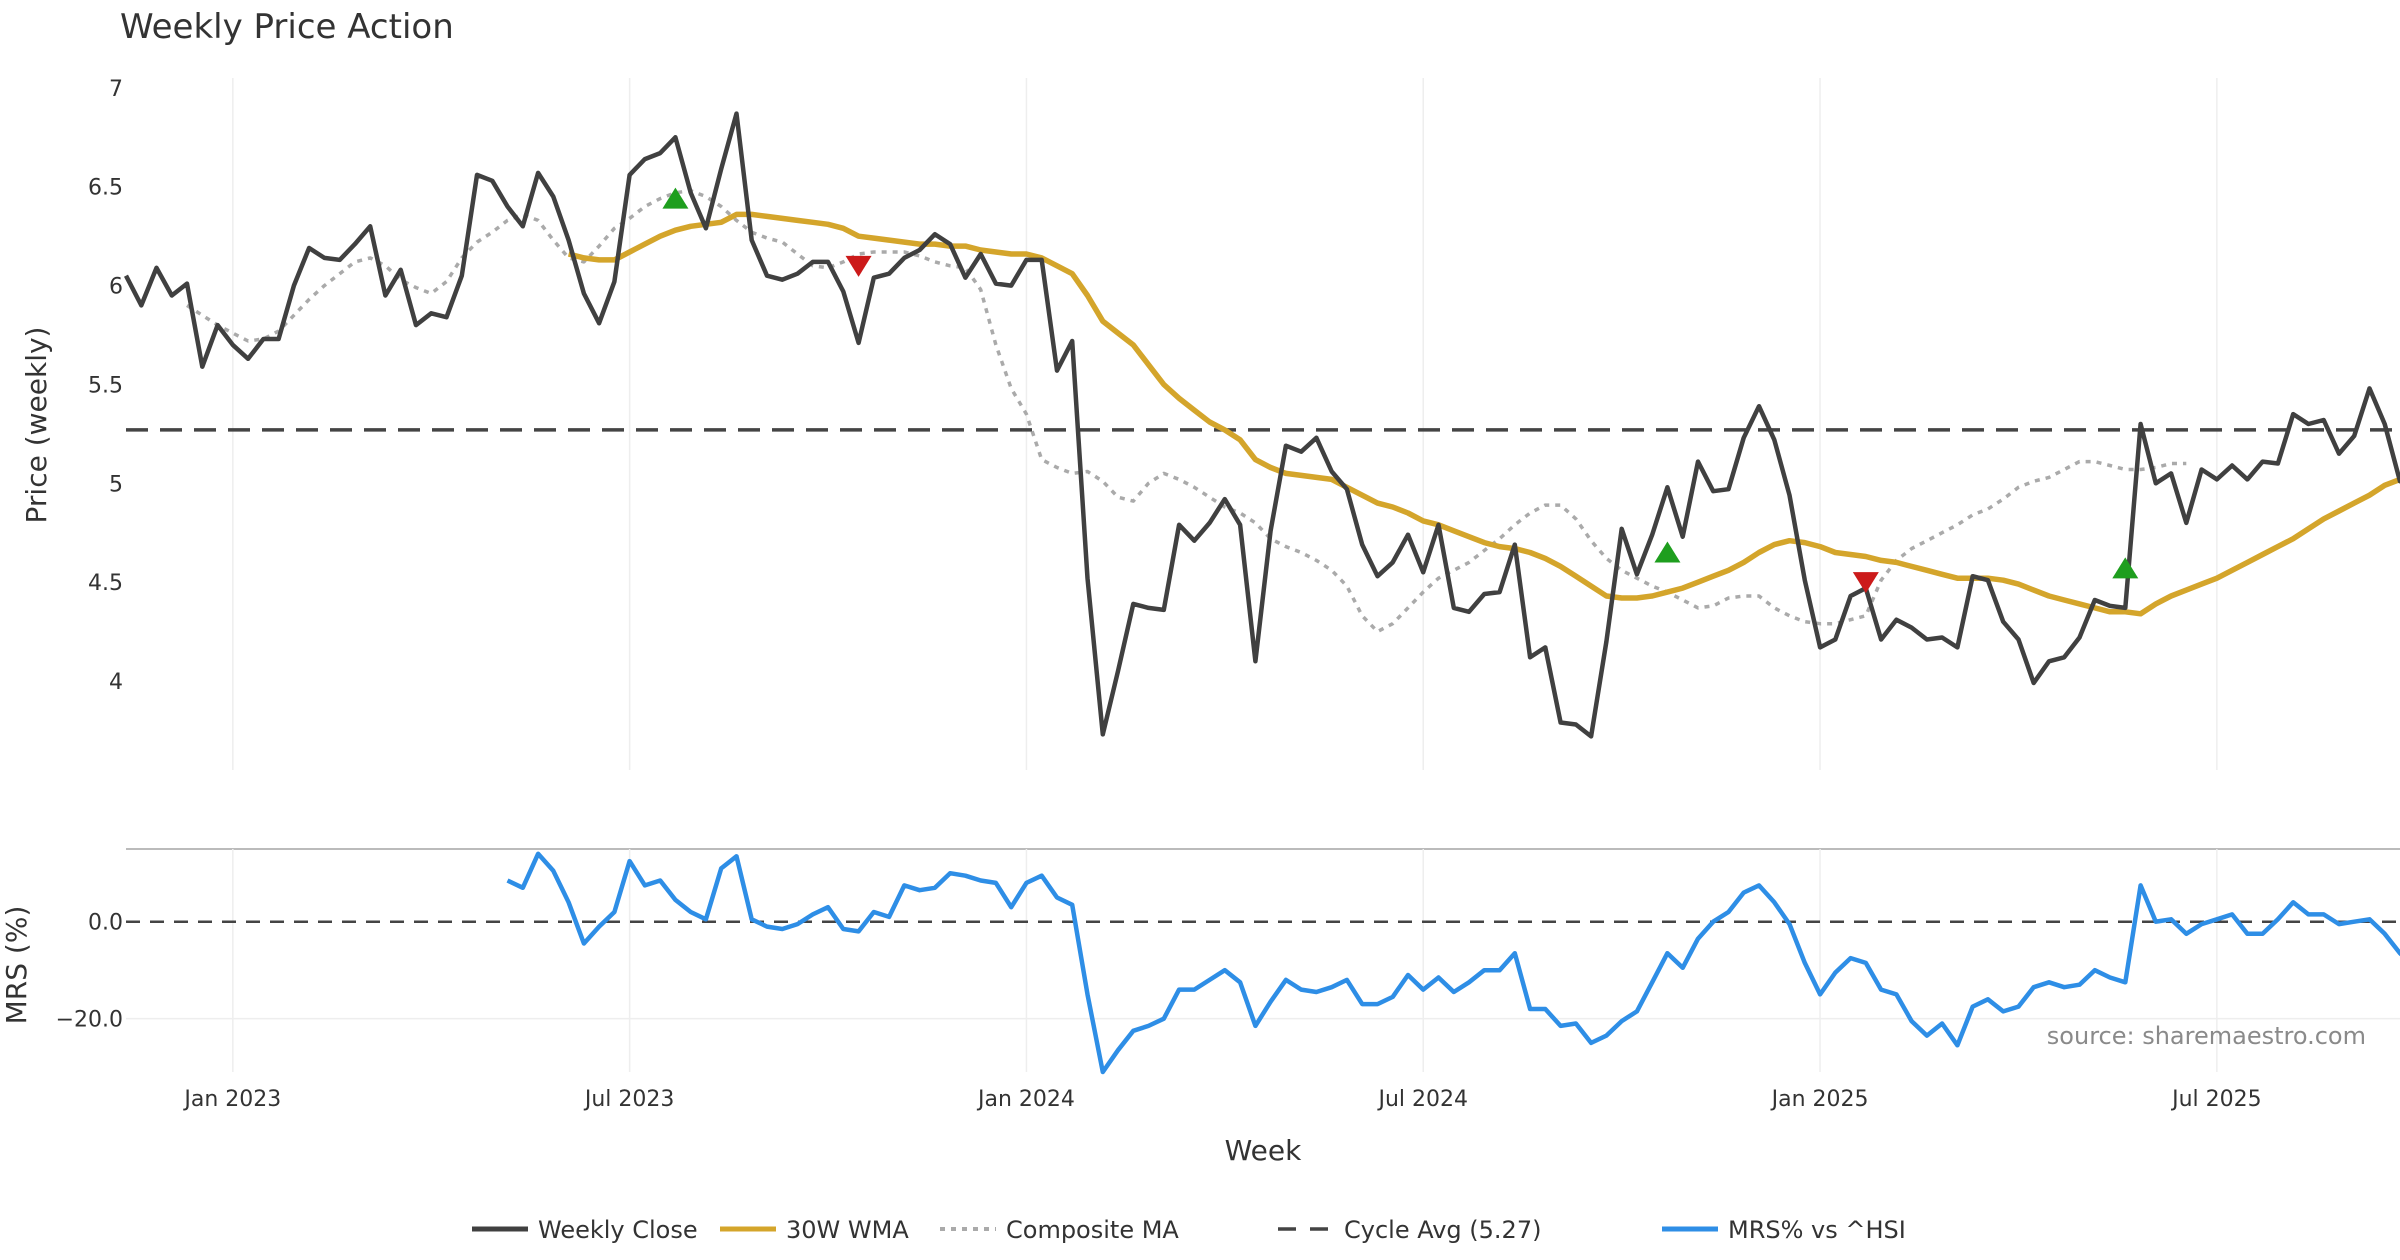 This screenshot has height=1260, width=2400. Describe the element at coordinates (116, 682) in the screenshot. I see `price-y-tick-label: 4` at that location.